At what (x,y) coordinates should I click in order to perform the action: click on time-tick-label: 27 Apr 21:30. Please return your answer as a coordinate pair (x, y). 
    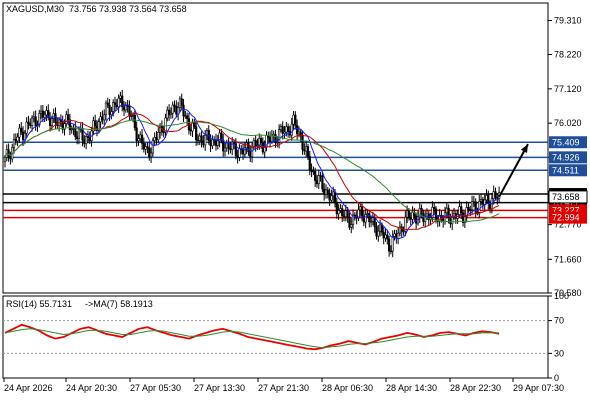
    Looking at the image, I should click on (283, 388).